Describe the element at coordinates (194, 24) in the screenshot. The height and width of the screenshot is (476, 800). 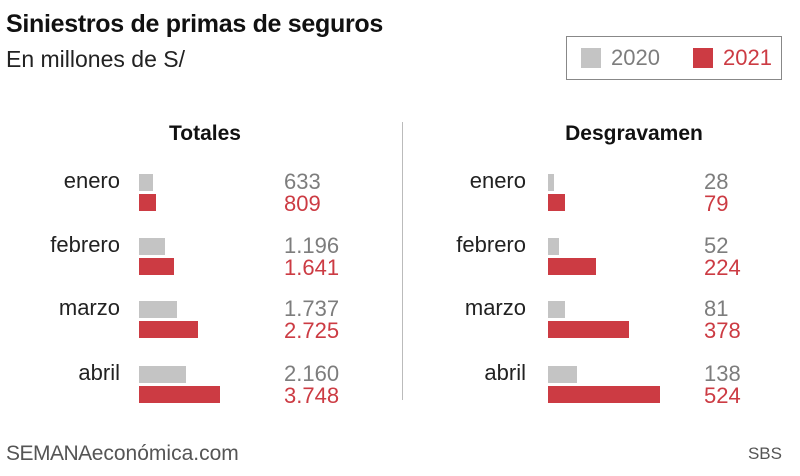
I see `chart-title: Siniestros de primas de seguros` at that location.